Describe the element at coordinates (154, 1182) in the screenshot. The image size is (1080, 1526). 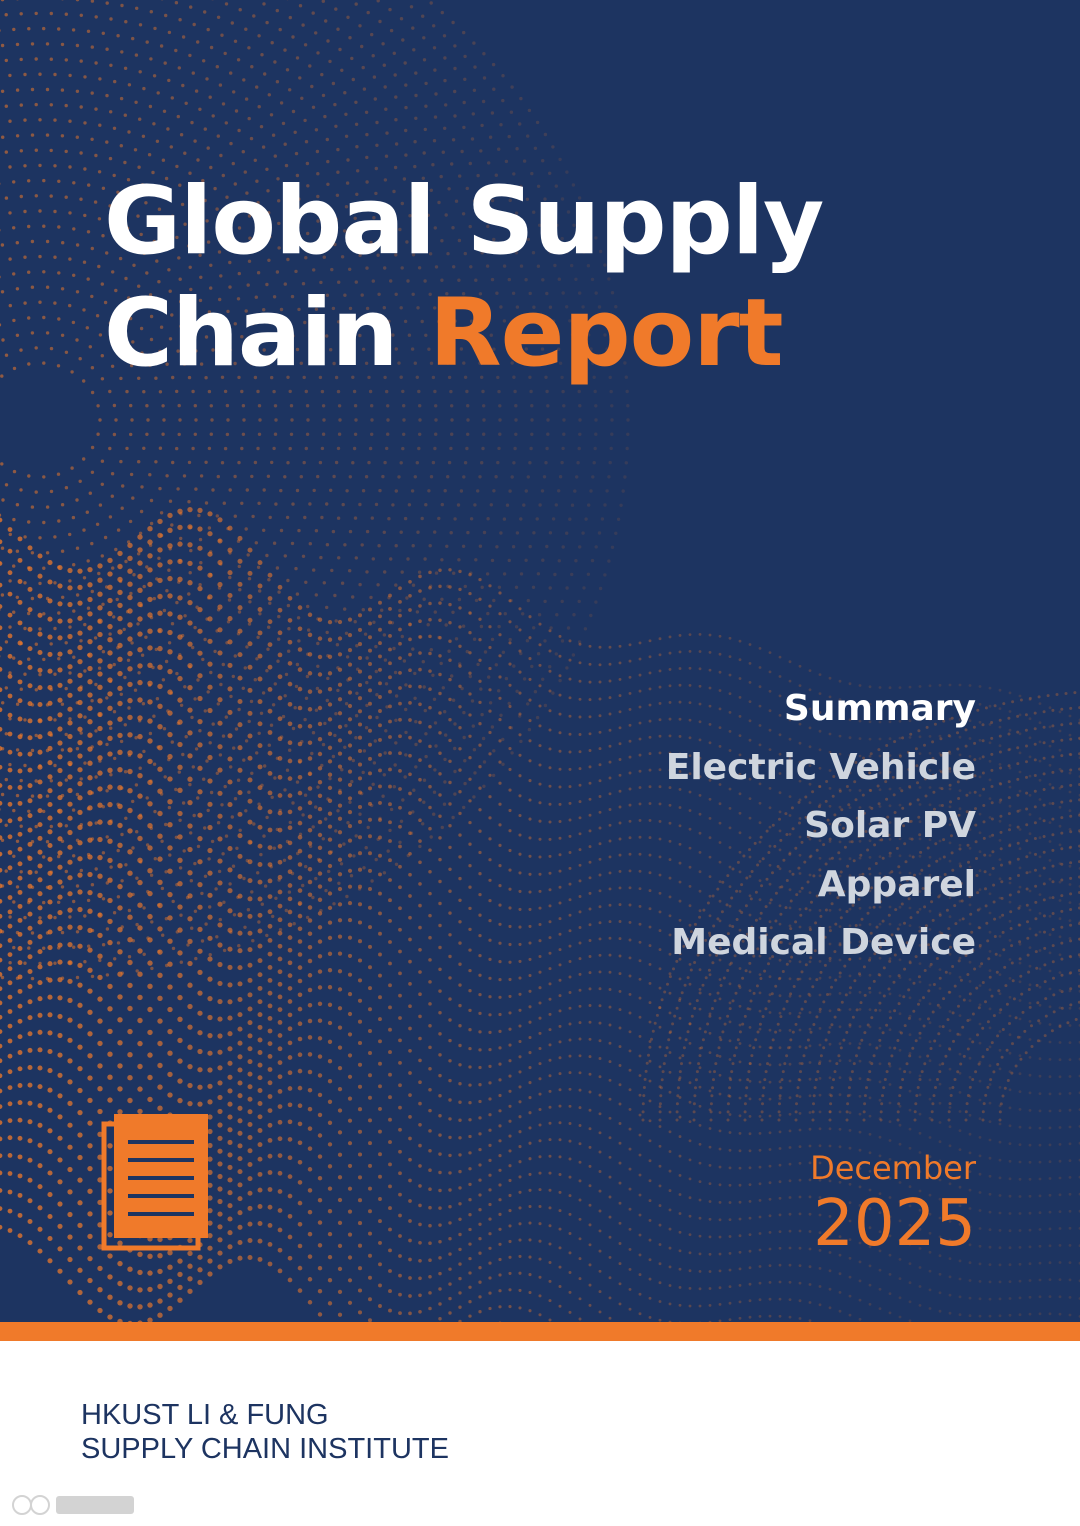
I see `document-icon` at that location.